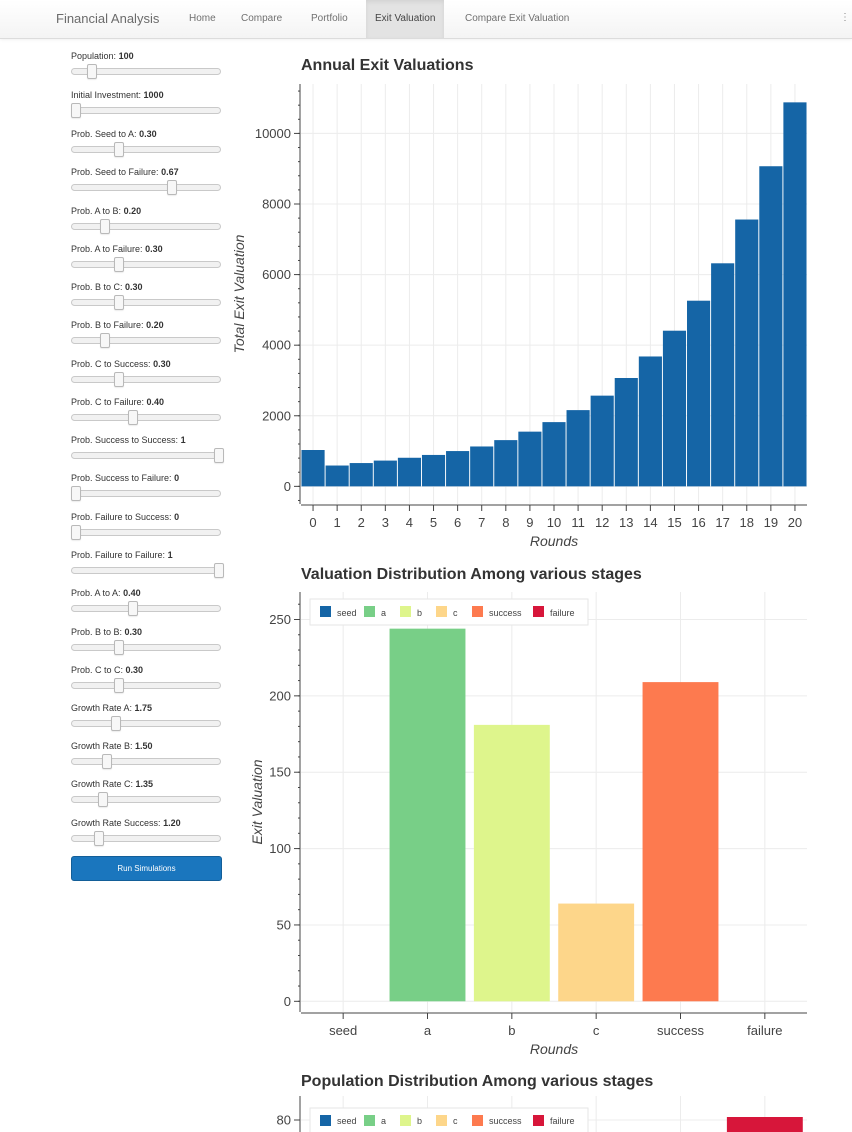 This screenshot has height=1132, width=852. I want to click on y-tick-label: 200, so click(280, 695).